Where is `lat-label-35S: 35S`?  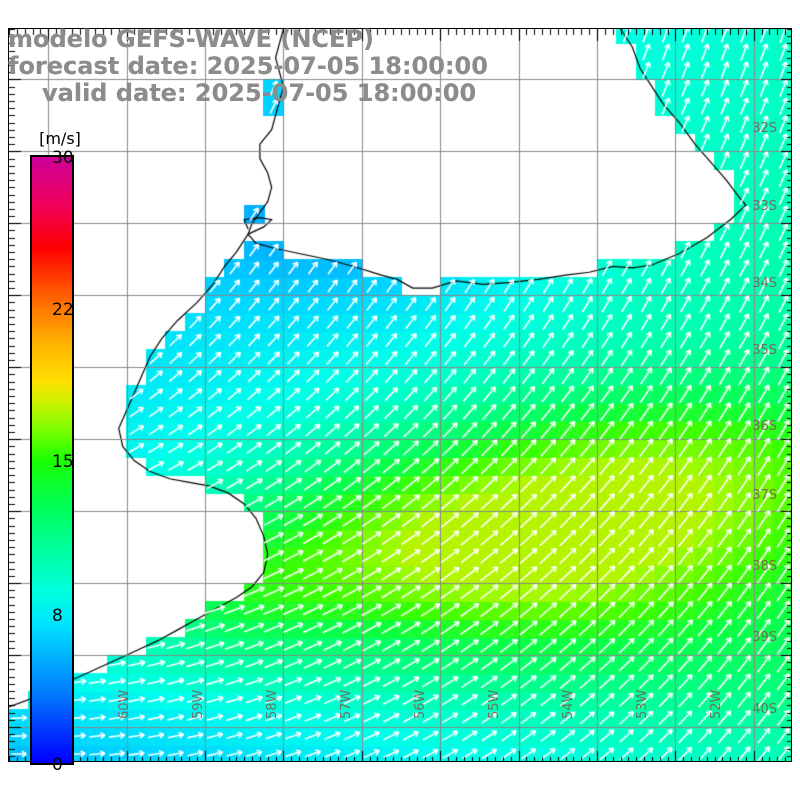
lat-label-35S: 35S is located at coordinates (764, 350).